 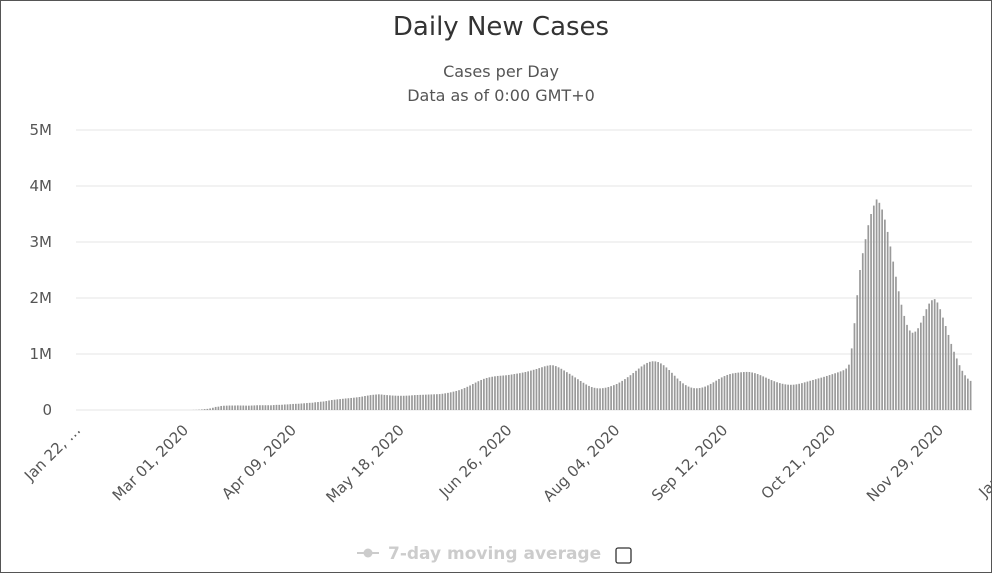 What do you see at coordinates (479, 554) in the screenshot?
I see `legend-item-7-day-moving-average: 7-day moving average` at bounding box center [479, 554].